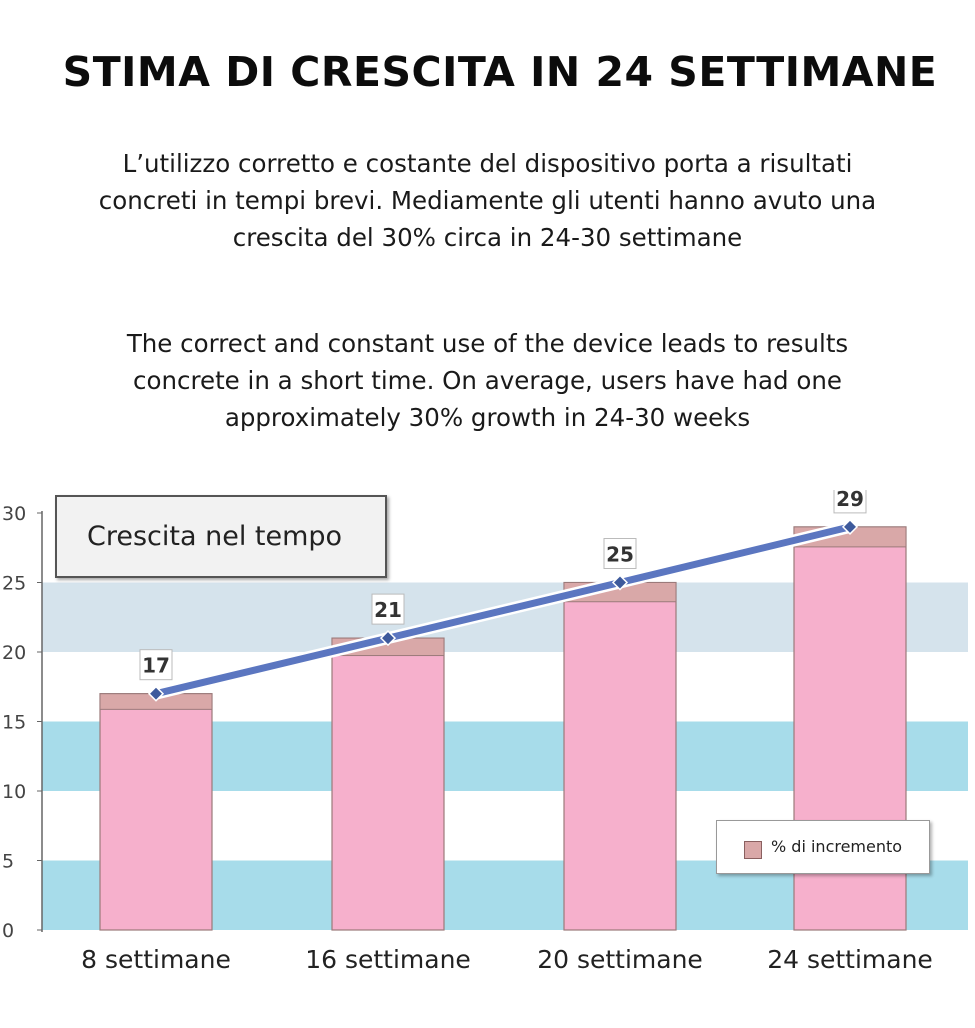 Image resolution: width=975 pixels, height=1028 pixels. What do you see at coordinates (500, 72) in the screenshot?
I see `page-title: STIMA DI CRESCITA IN 24 SETTIMANE` at bounding box center [500, 72].